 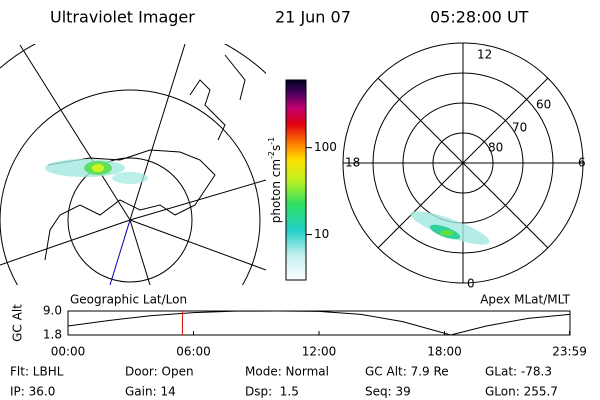 I want to click on x-tick-label: 23:59, so click(x=569, y=352).